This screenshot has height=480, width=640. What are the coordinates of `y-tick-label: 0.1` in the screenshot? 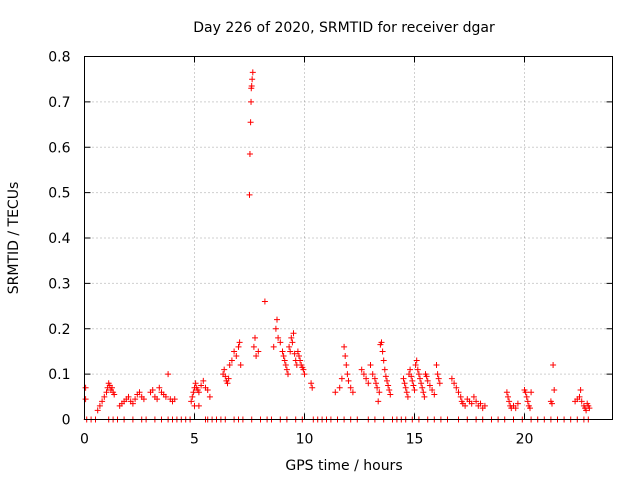 It's located at (59, 375).